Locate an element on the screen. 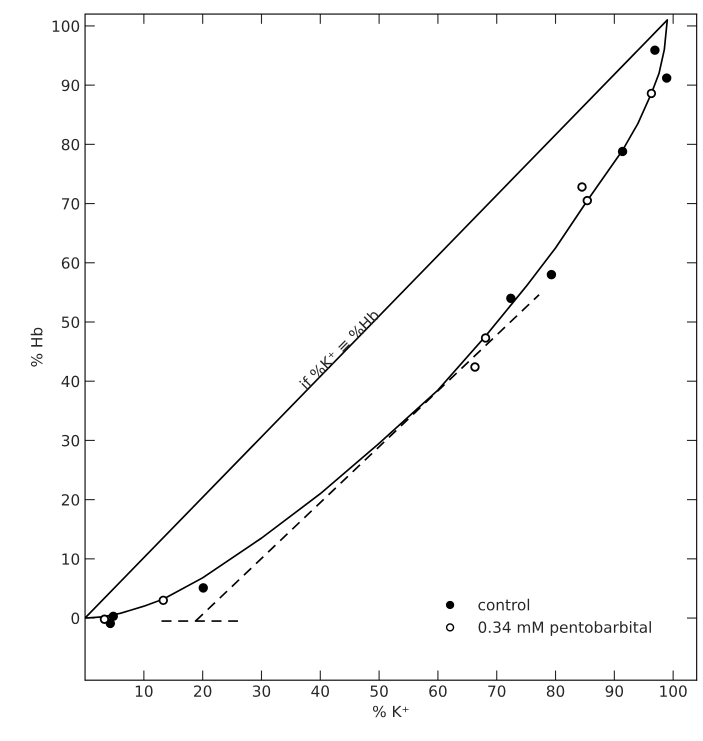  x-tick-label: 40 is located at coordinates (320, 691).